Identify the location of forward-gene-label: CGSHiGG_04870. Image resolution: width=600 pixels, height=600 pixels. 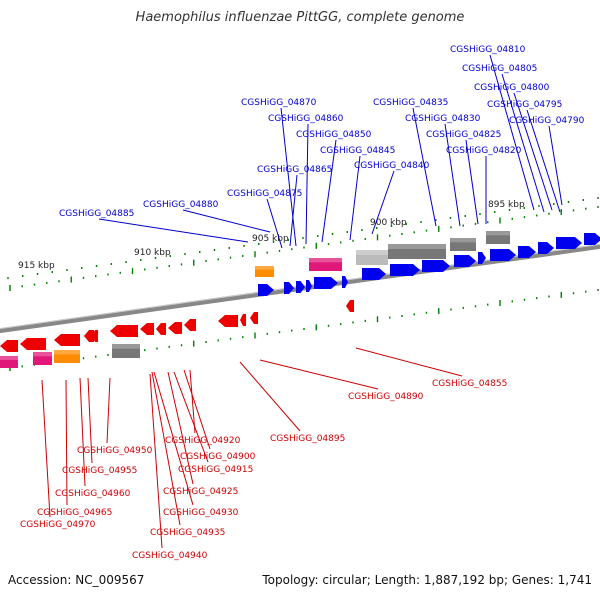
(279, 103).